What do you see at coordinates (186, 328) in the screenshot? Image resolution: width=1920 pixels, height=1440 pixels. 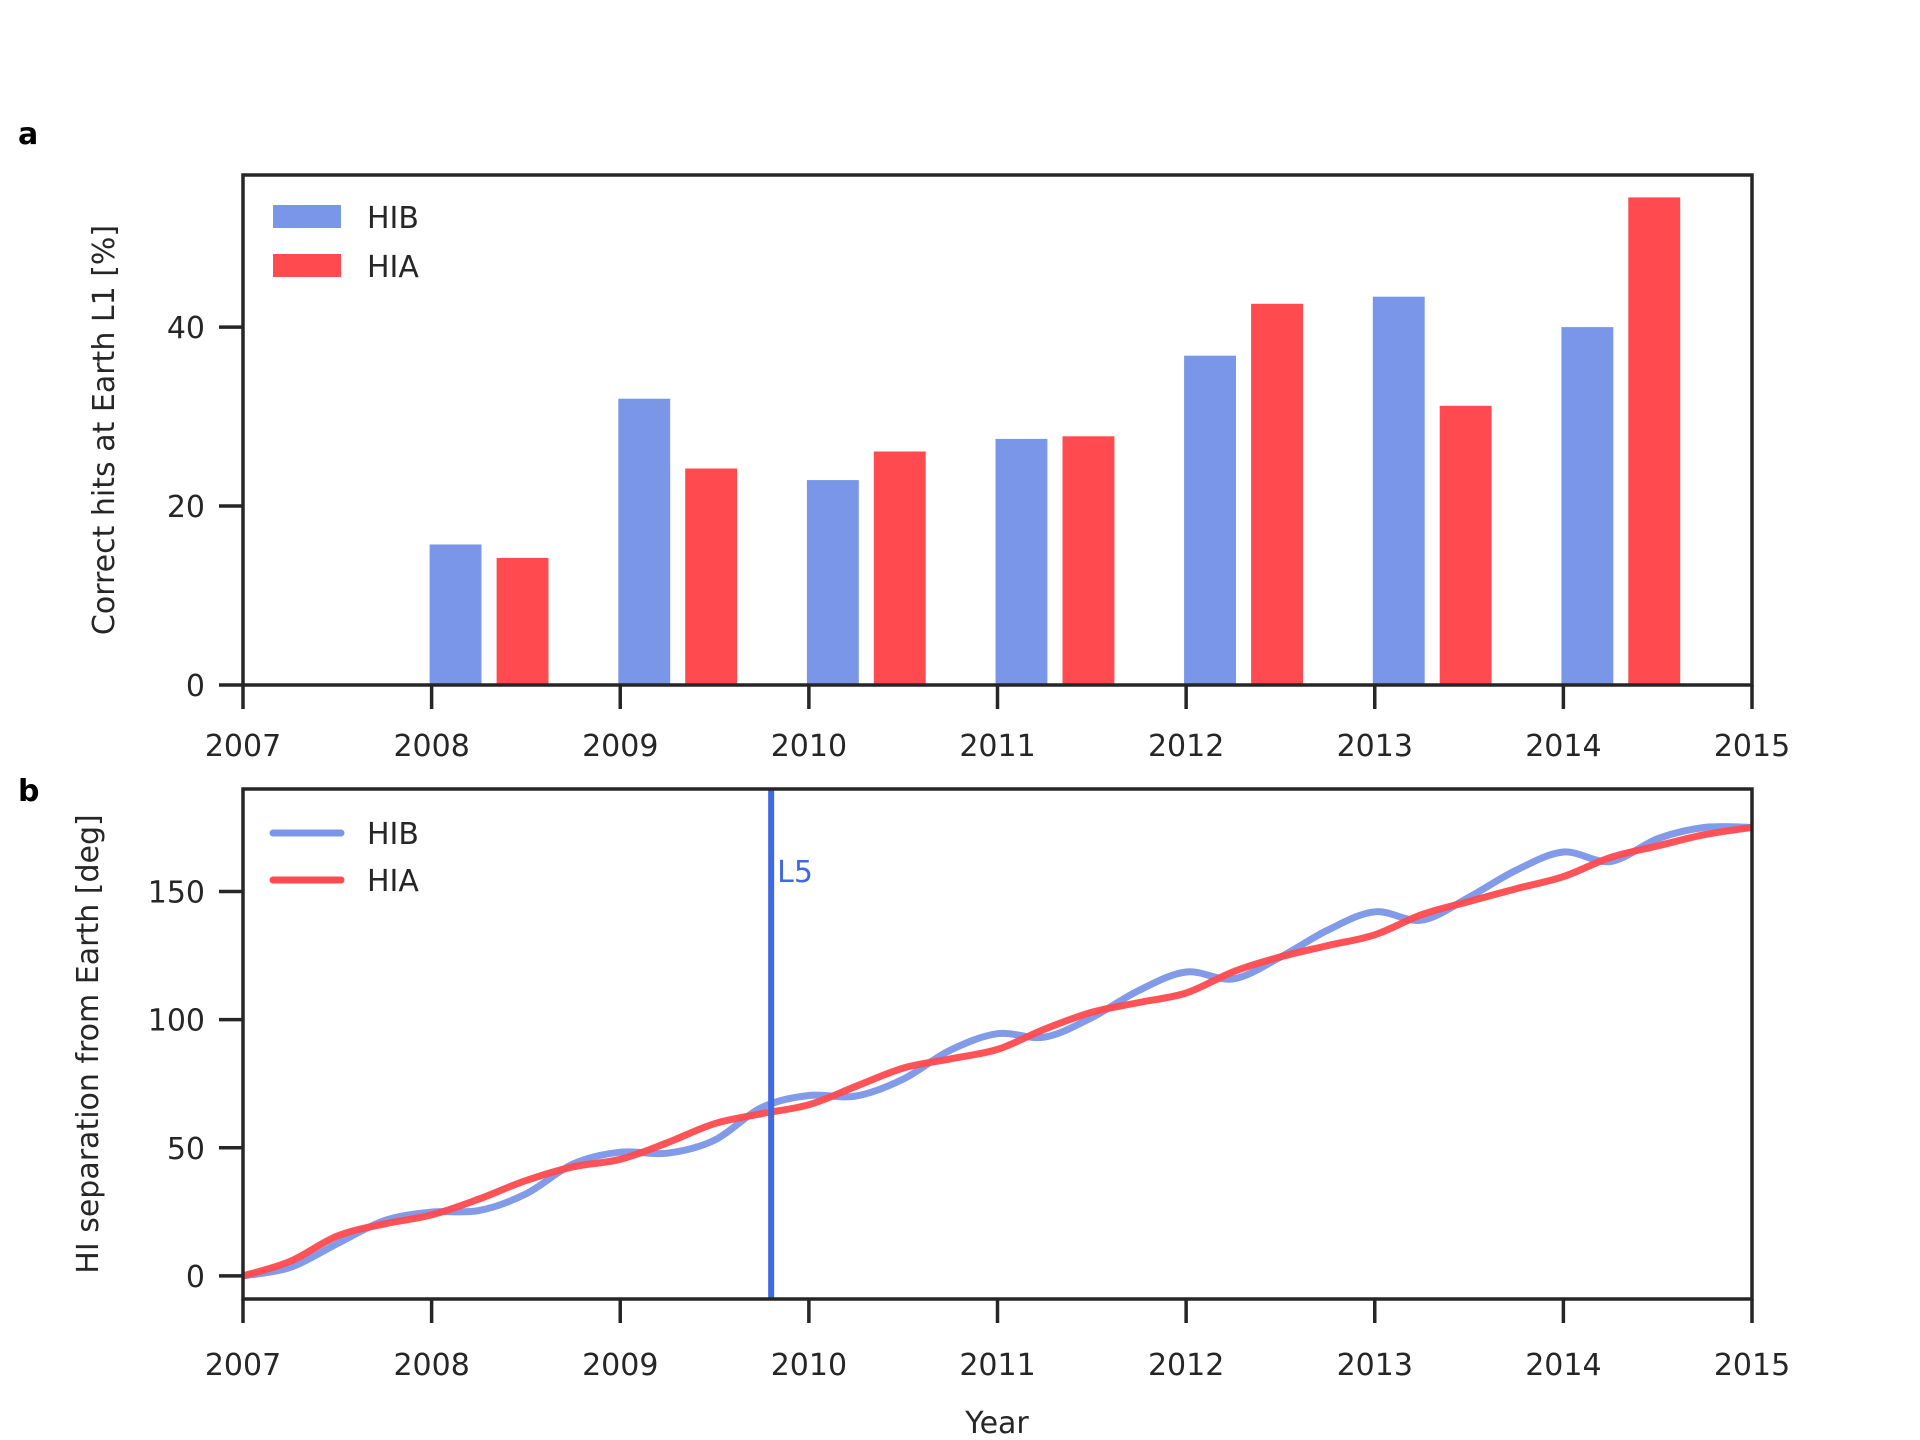 I see `y-tick-label-40: 40` at bounding box center [186, 328].